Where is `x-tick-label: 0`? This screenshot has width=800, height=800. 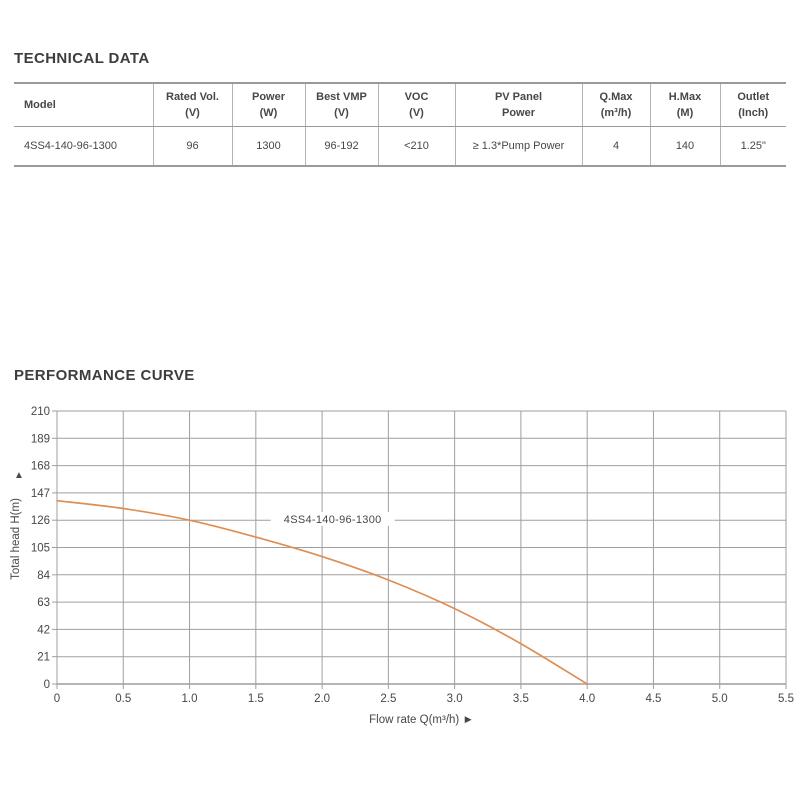 x-tick-label: 0 is located at coordinates (57, 699).